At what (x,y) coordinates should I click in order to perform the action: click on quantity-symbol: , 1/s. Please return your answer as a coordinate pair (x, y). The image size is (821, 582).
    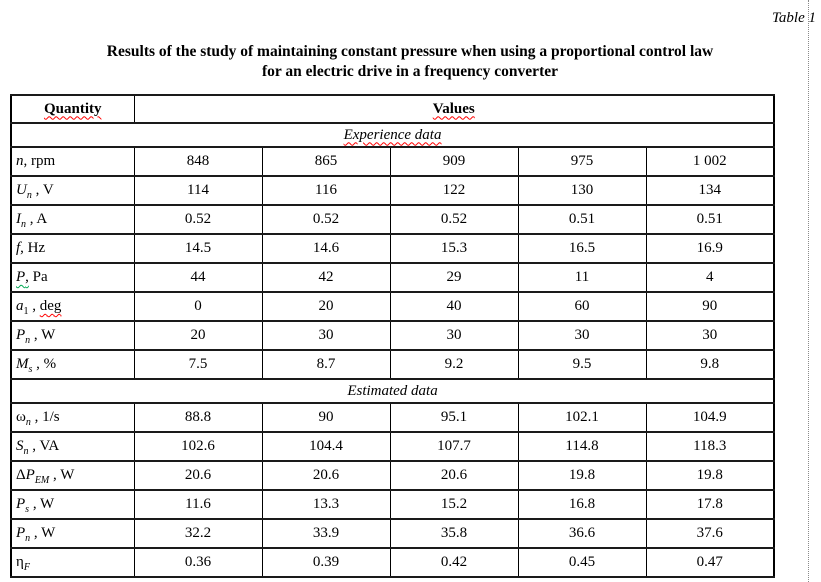
    Looking at the image, I should click on (45, 417).